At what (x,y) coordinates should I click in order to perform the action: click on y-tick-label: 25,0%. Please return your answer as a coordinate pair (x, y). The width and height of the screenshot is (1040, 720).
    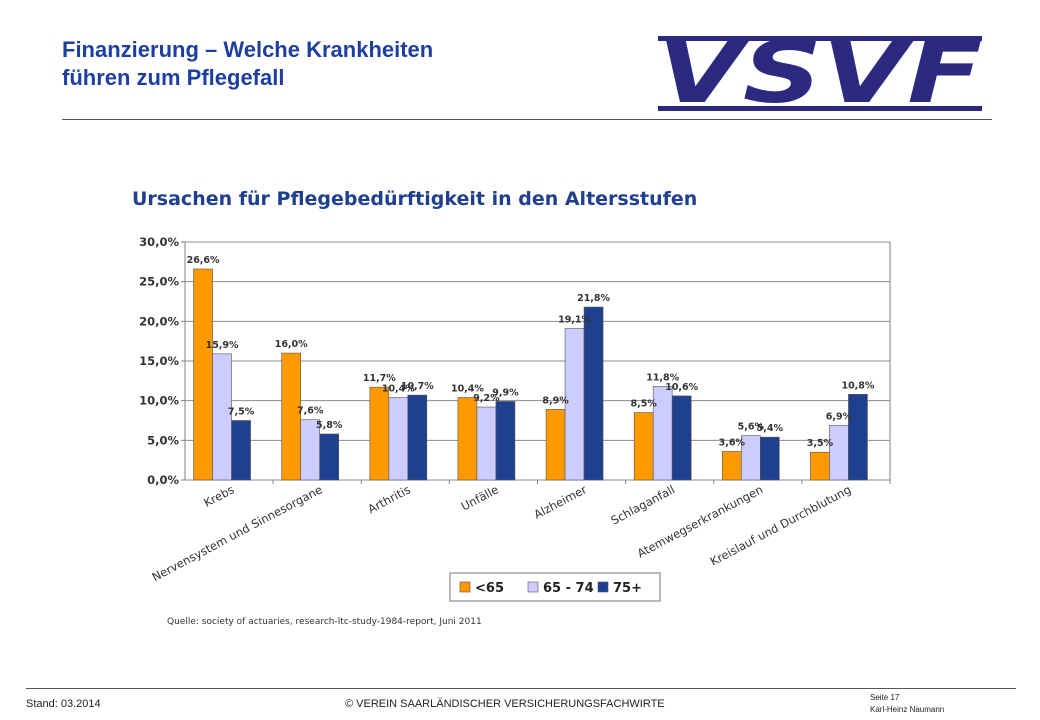
    Looking at the image, I should click on (159, 282).